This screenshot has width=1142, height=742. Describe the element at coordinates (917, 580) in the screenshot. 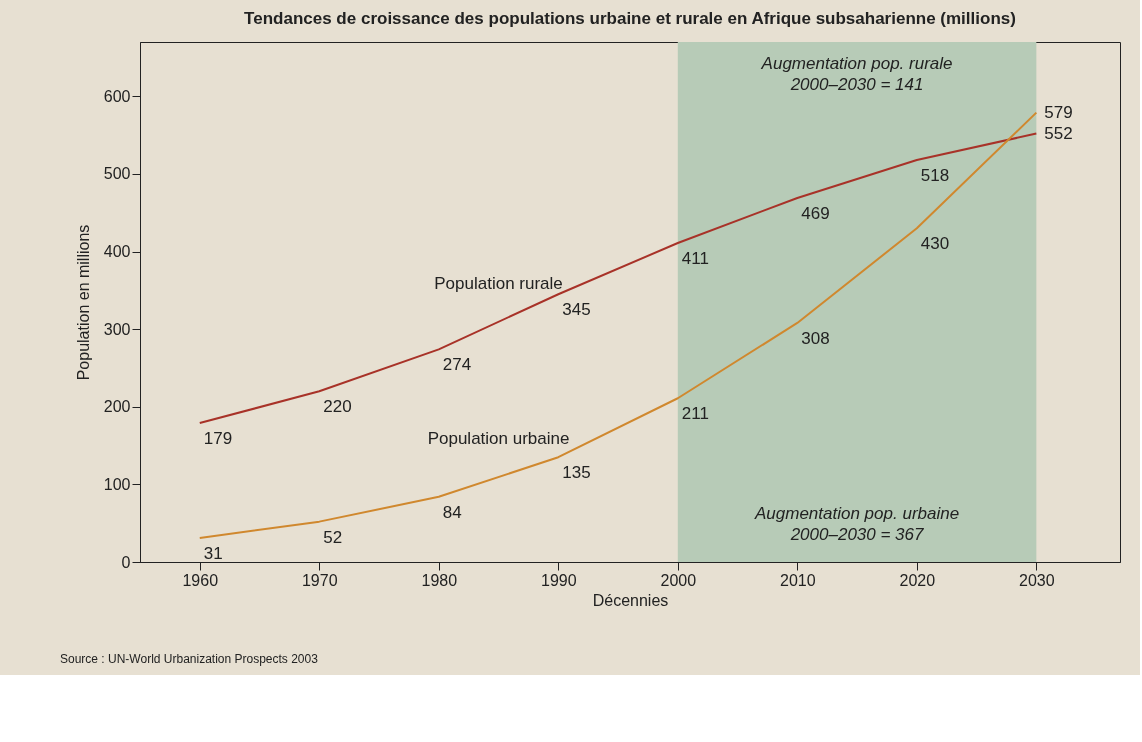

I see `x-tick-label: 2020` at that location.